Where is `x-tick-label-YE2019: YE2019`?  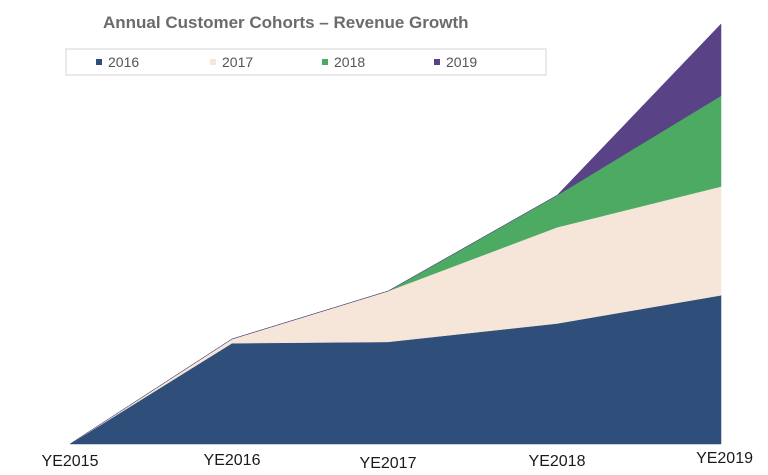
x-tick-label-YE2019: YE2019 is located at coordinates (724, 458).